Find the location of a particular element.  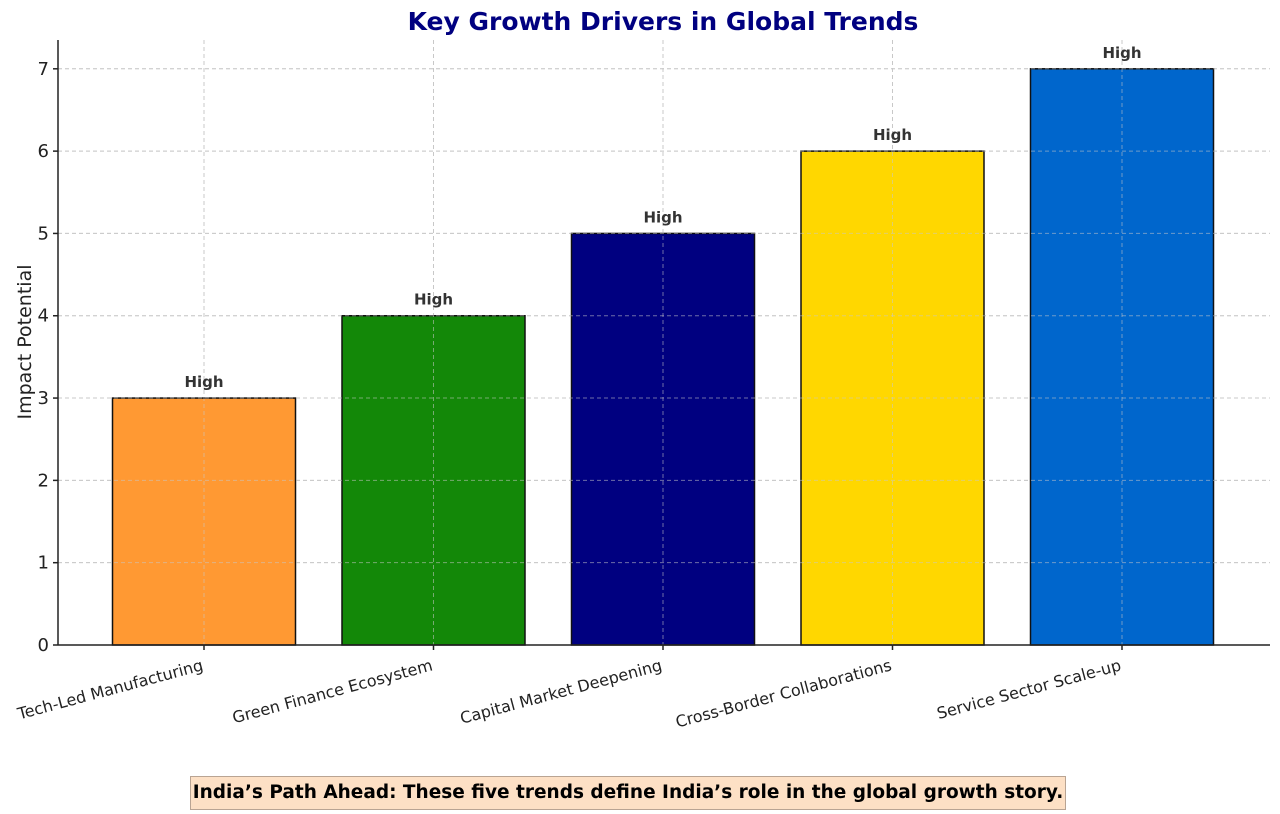

data-label-0: High is located at coordinates (203, 382).